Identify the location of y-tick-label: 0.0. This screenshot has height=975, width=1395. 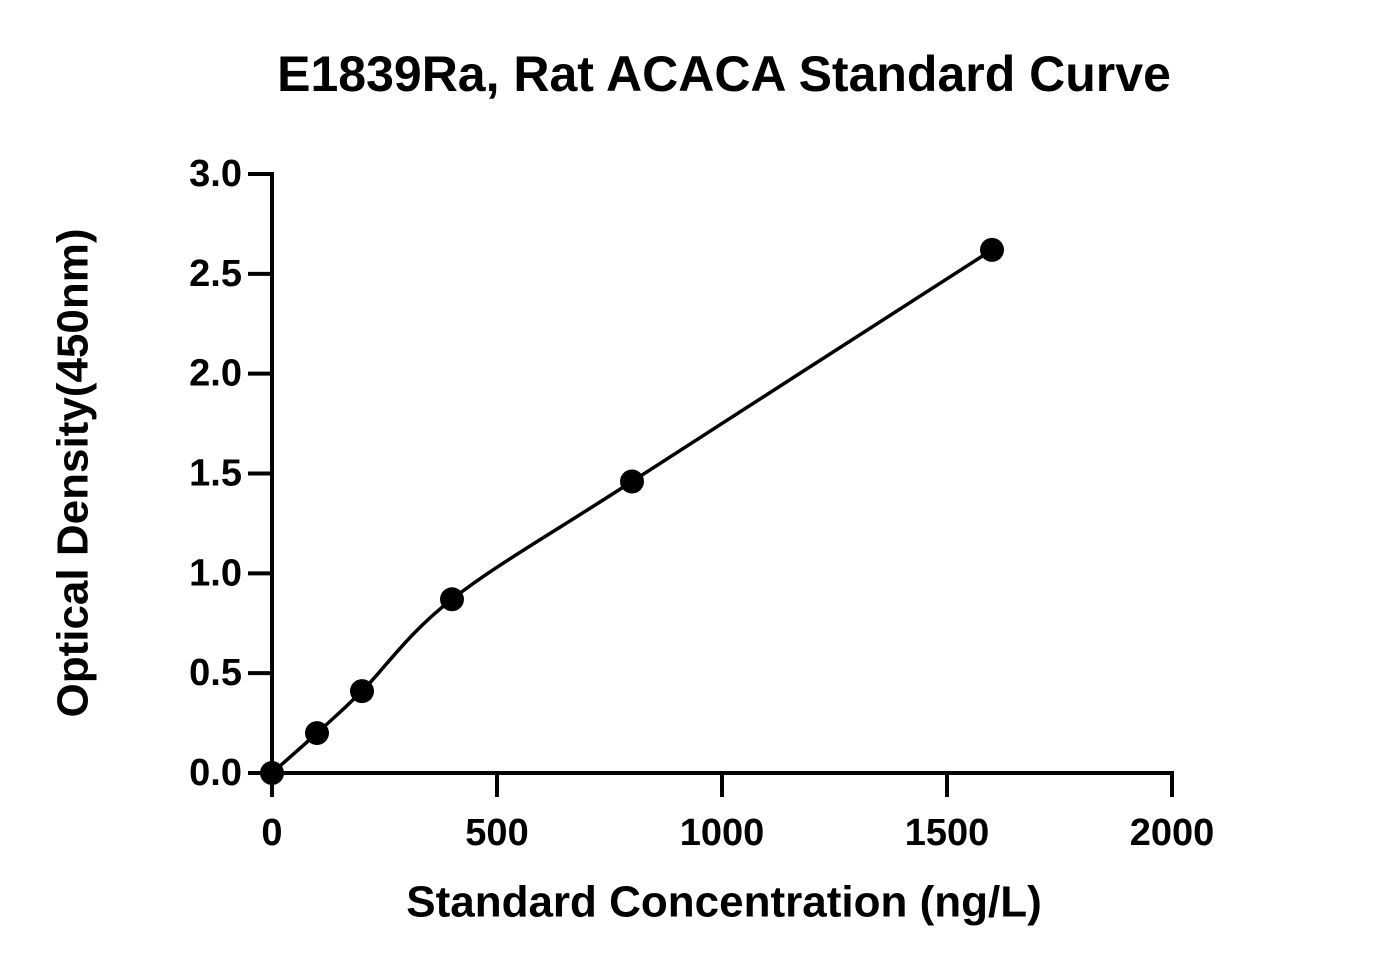
(215, 773).